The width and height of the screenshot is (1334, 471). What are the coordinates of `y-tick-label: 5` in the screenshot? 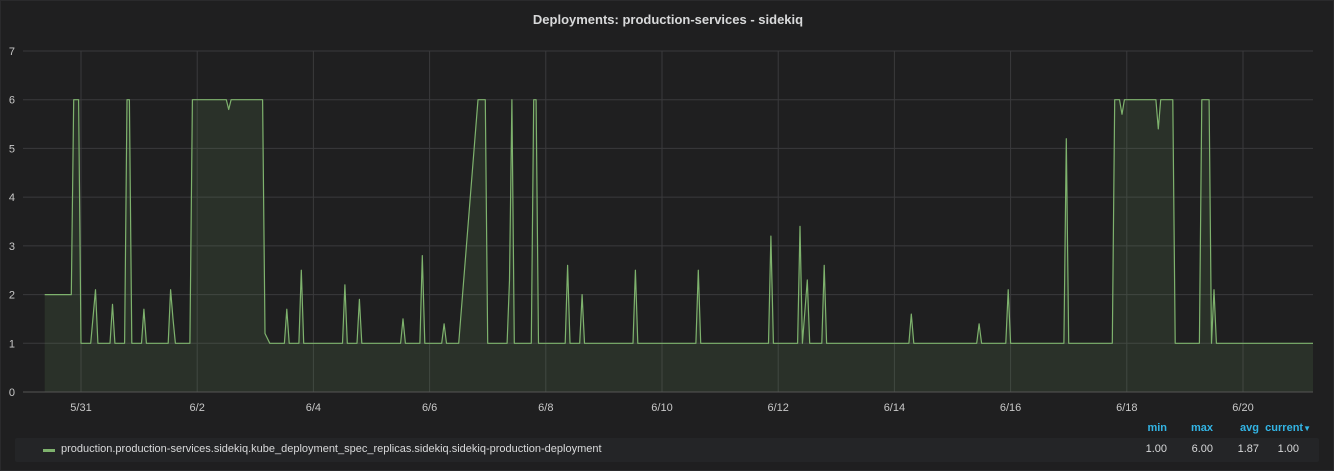 It's located at (12, 149).